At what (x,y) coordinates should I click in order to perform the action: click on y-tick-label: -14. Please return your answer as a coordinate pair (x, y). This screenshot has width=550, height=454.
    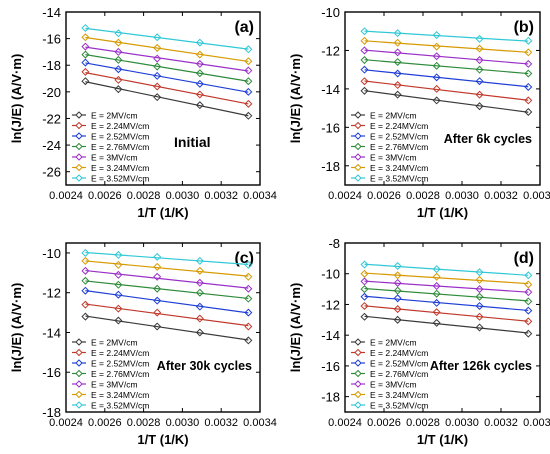
    Looking at the image, I should click on (51, 332).